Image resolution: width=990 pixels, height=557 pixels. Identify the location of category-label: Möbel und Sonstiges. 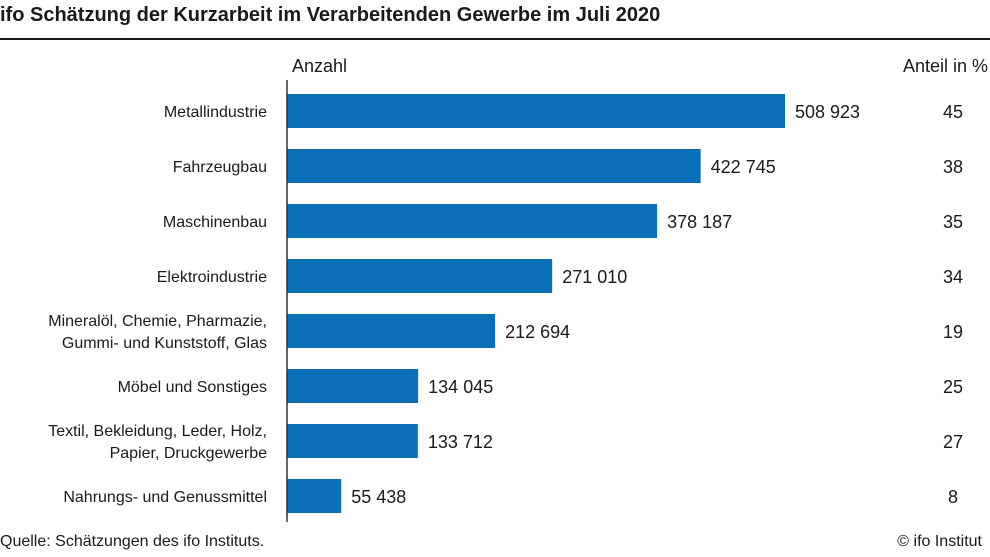
(192, 387).